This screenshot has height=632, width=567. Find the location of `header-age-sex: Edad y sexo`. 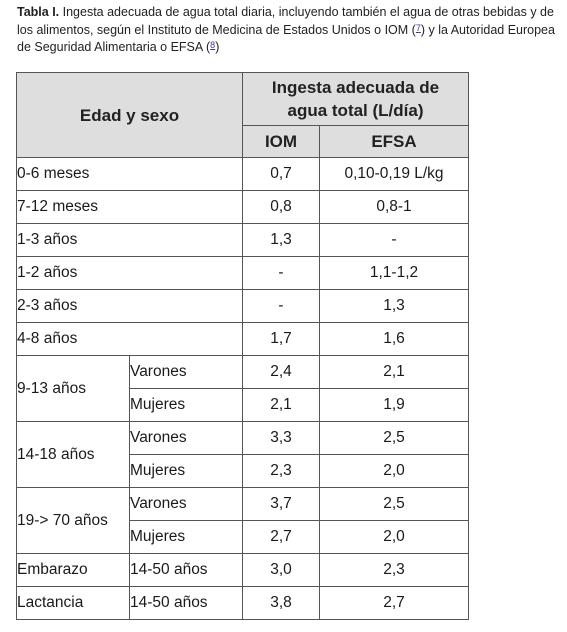

header-age-sex: Edad y sexo is located at coordinates (129, 115).